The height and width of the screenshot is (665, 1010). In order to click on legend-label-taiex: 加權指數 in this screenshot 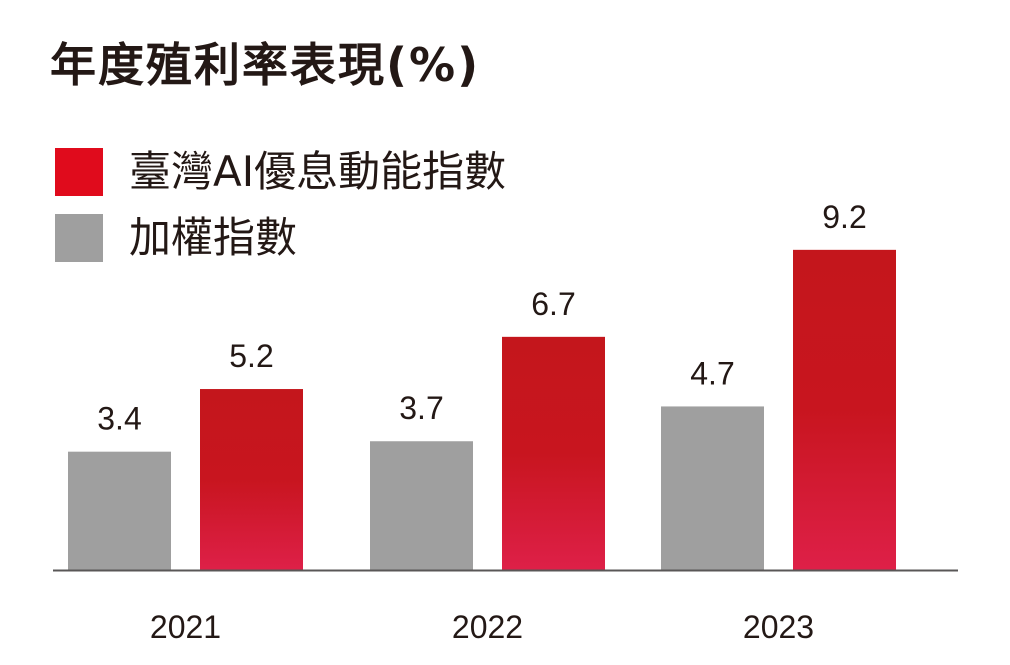, I will do `click(213, 237)`.